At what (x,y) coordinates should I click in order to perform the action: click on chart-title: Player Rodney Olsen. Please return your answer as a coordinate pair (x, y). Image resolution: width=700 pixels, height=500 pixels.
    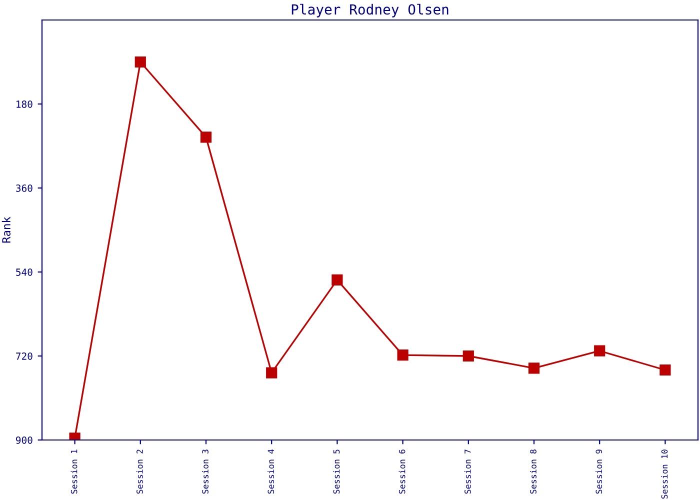
    Looking at the image, I should click on (370, 11).